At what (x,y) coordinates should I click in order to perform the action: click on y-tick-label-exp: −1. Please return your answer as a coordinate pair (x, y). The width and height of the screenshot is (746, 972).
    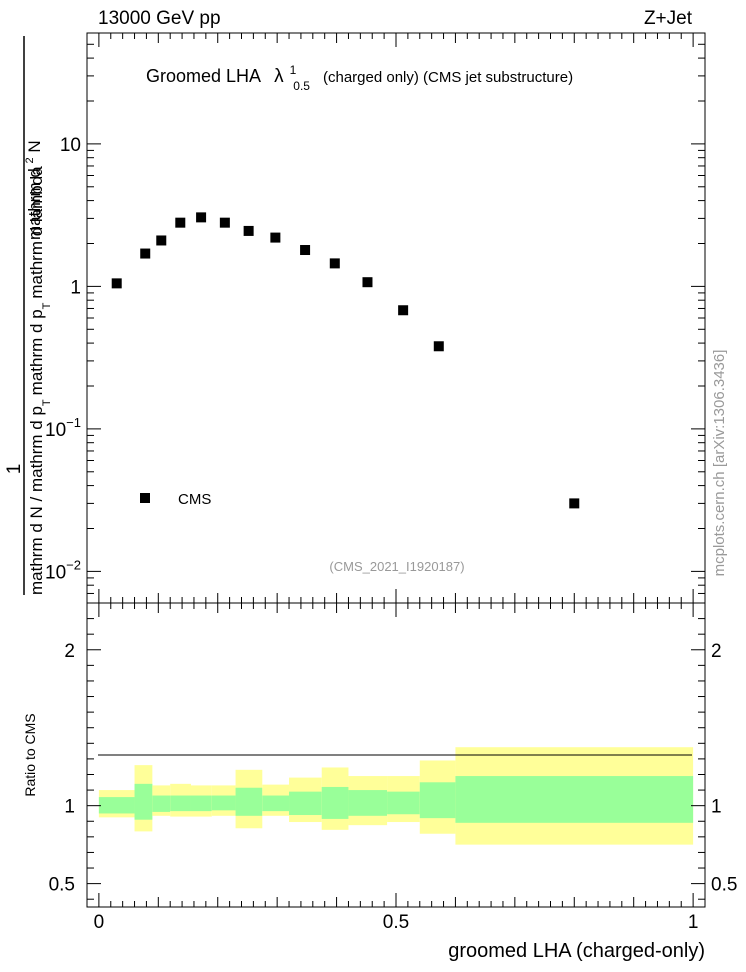
    Looking at the image, I should click on (73, 422).